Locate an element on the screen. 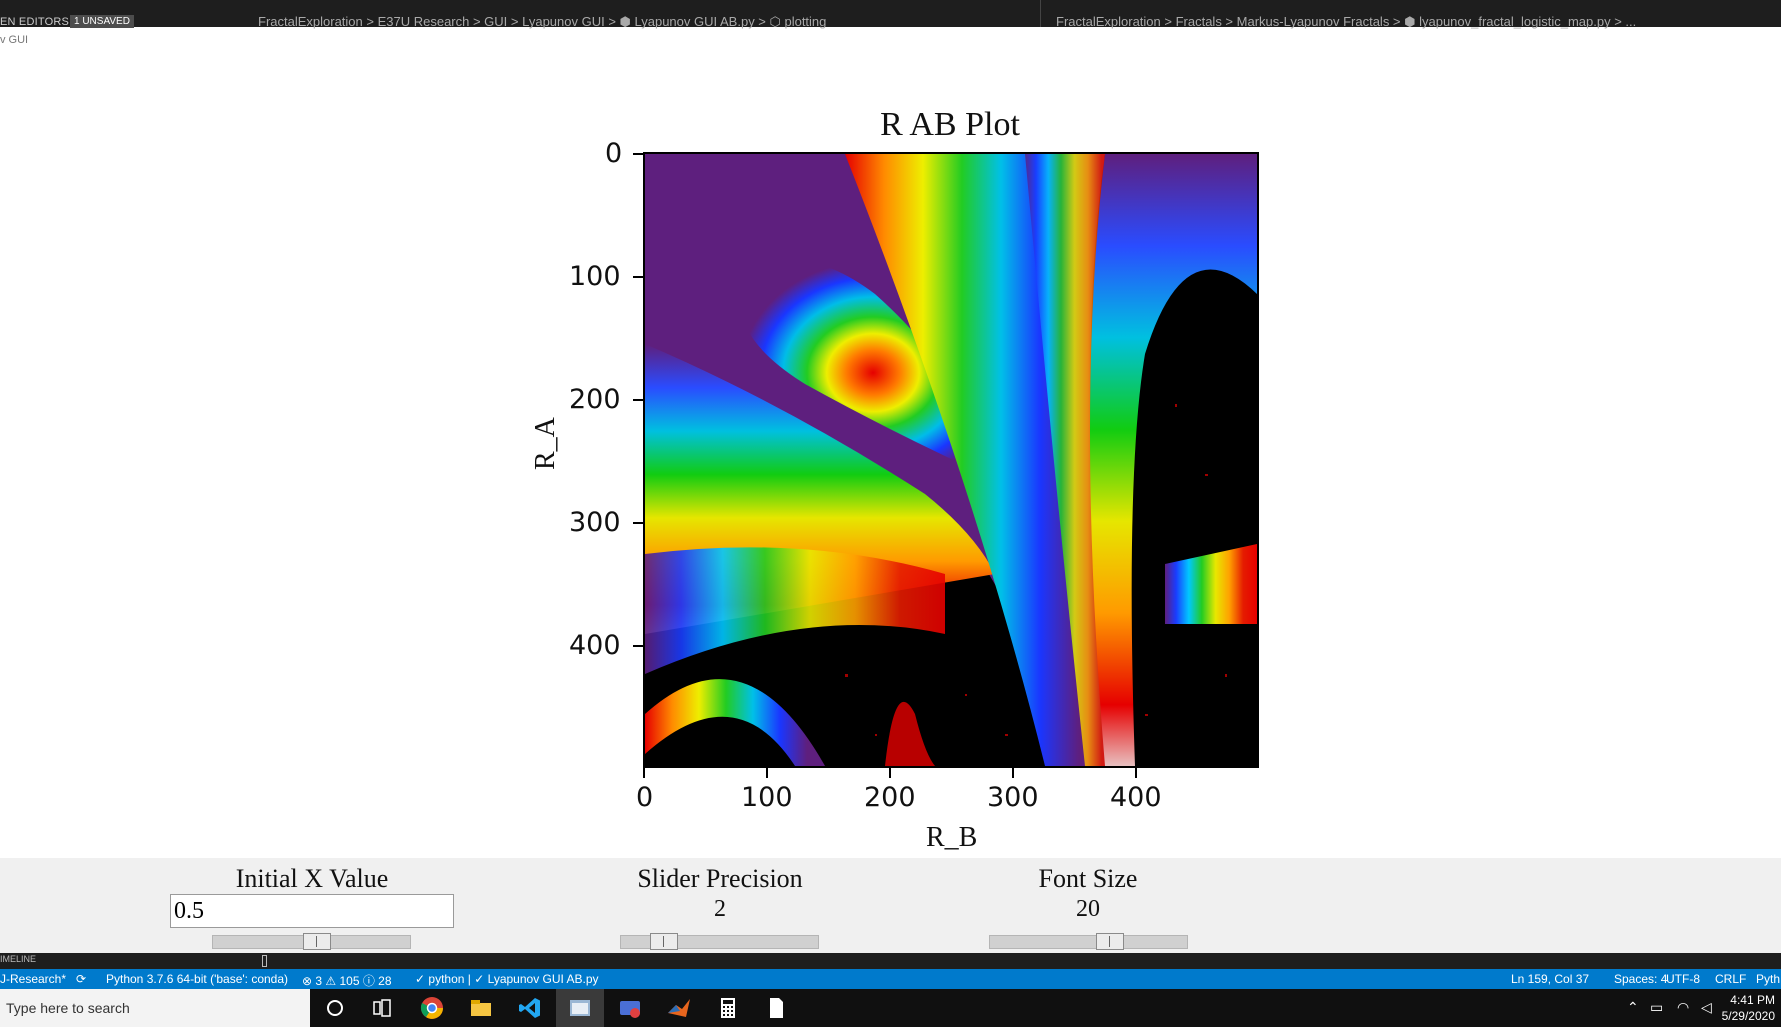  x-axis-label: R_B is located at coordinates (952, 837).